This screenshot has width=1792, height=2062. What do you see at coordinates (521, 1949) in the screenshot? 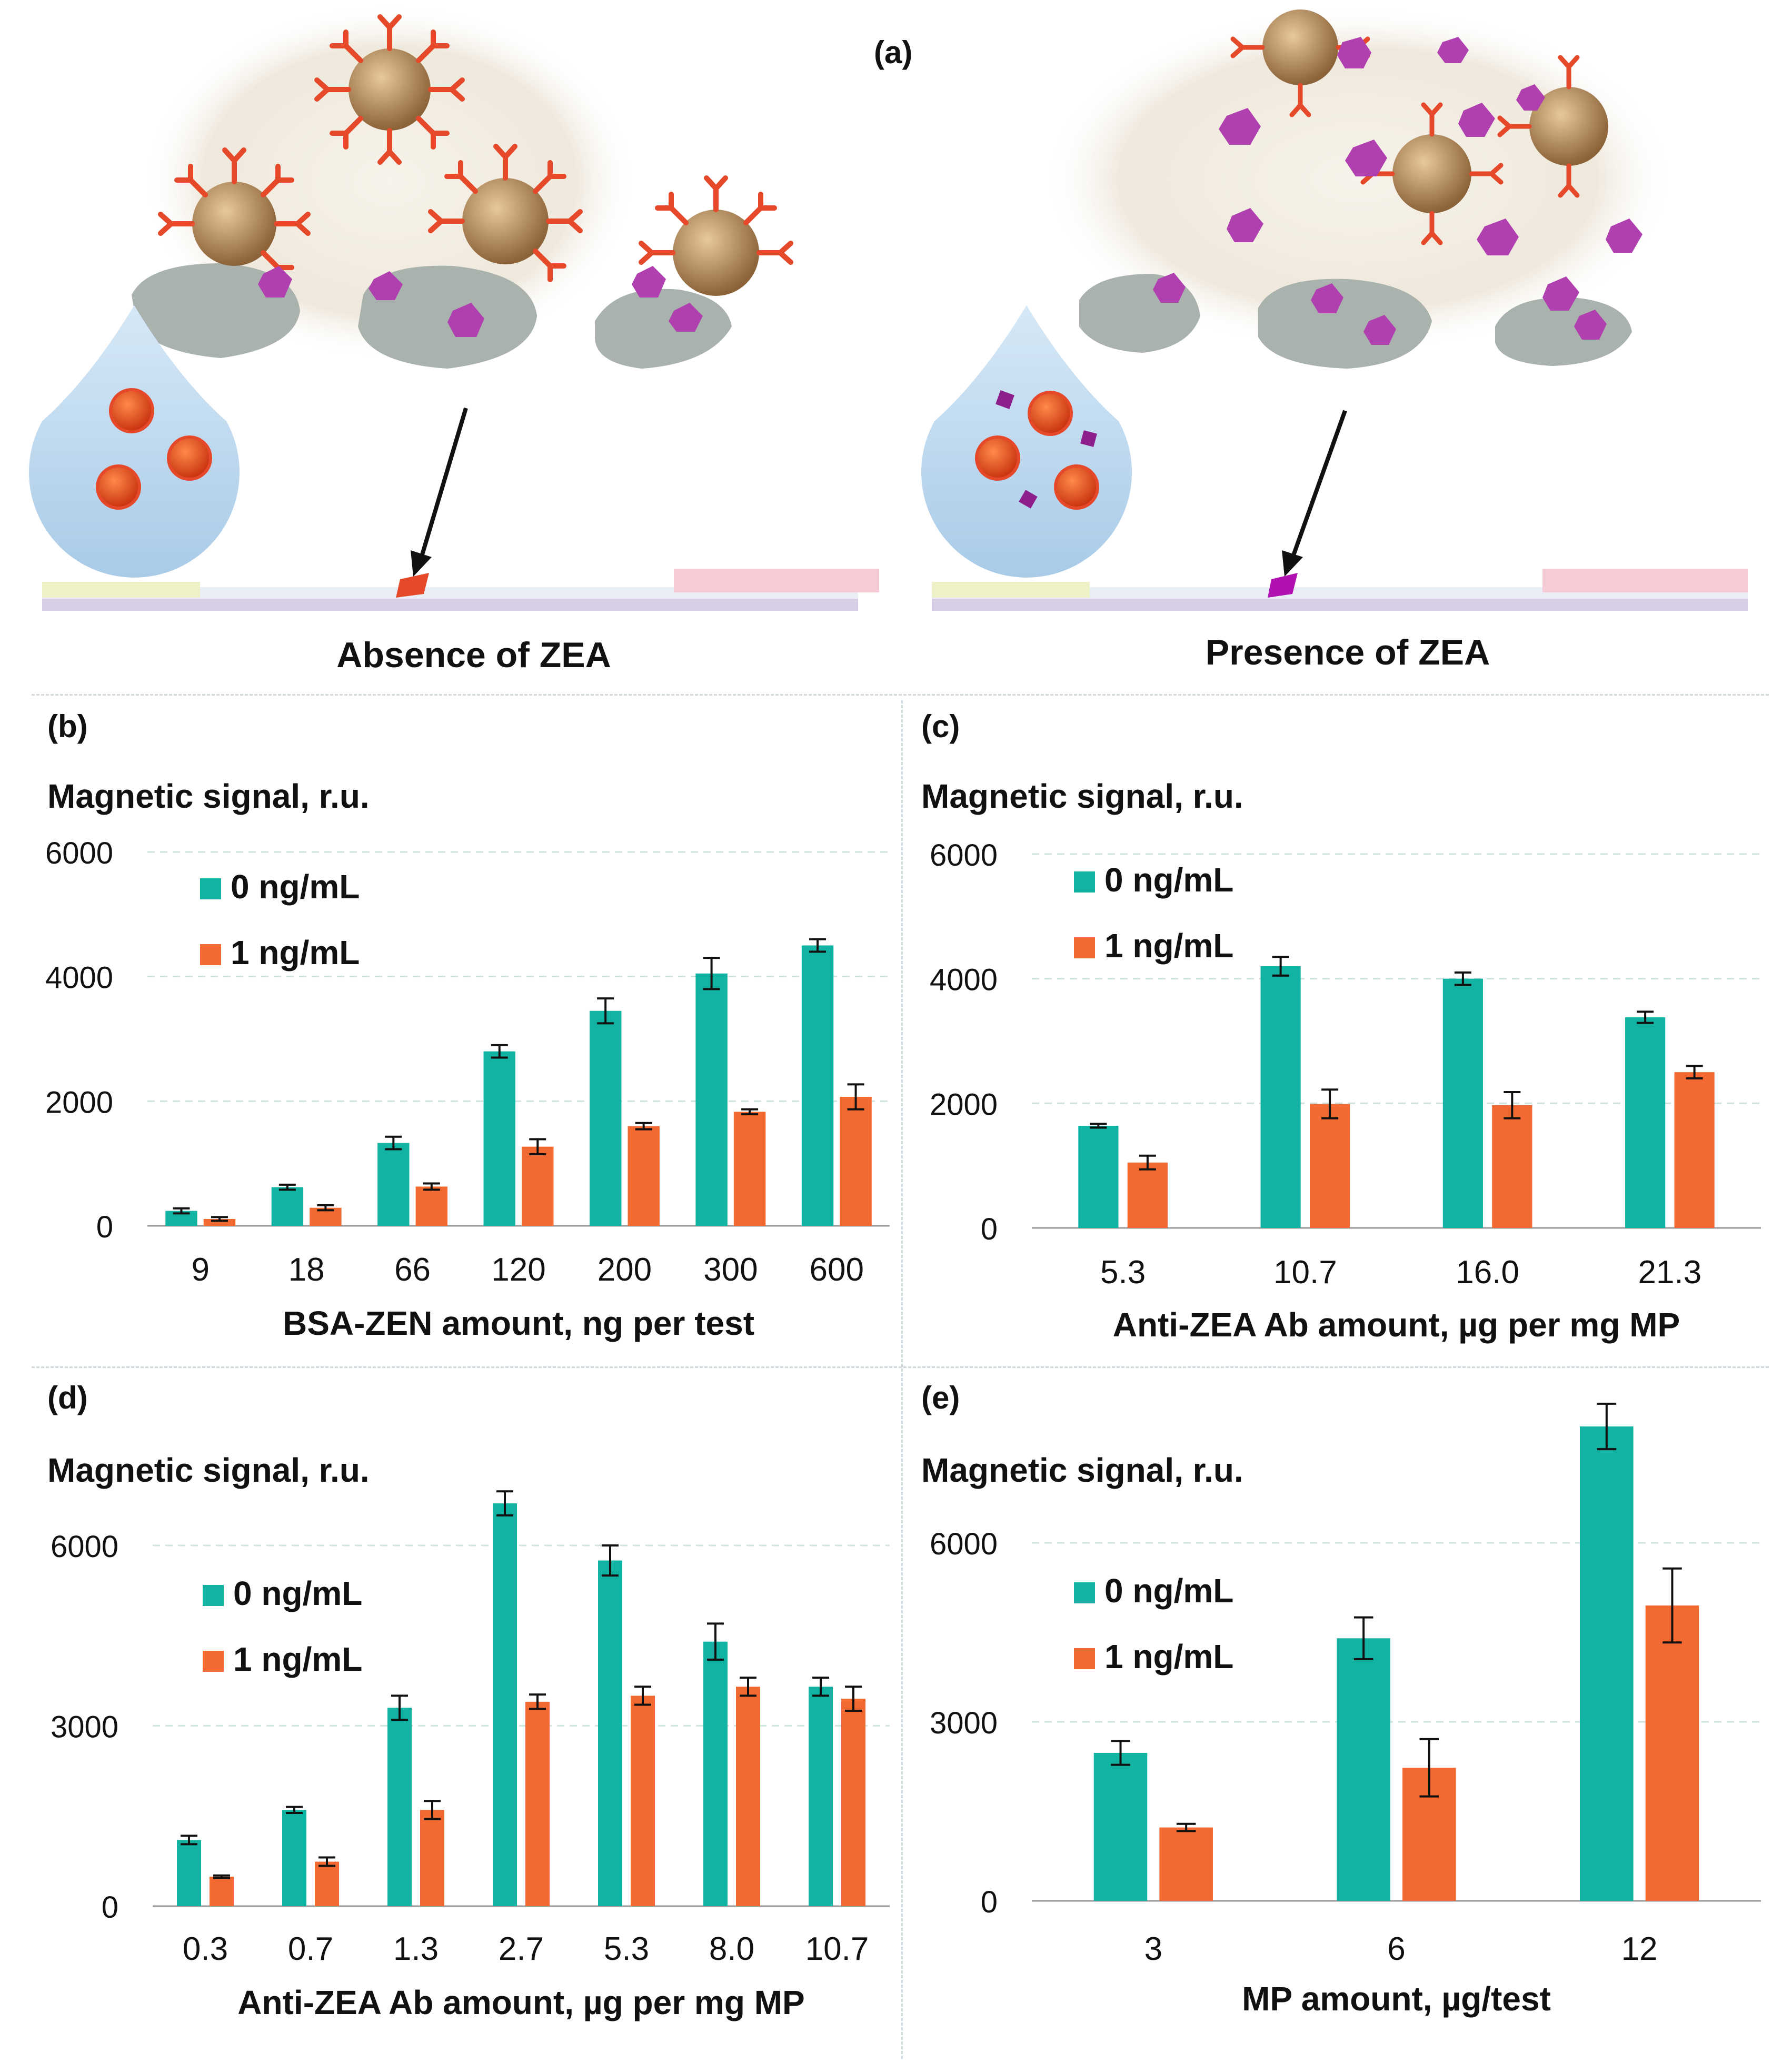
I see `x-tick-label: 2.7` at bounding box center [521, 1949].